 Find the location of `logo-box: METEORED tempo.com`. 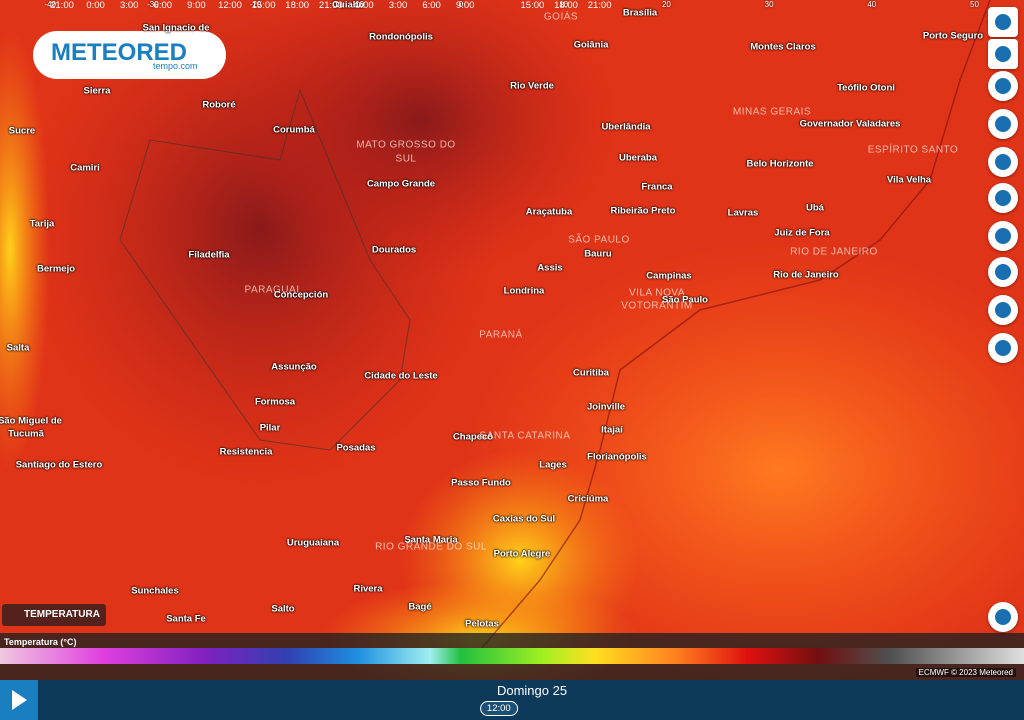

logo-box: METEORED tempo.com is located at coordinates (129, 55).